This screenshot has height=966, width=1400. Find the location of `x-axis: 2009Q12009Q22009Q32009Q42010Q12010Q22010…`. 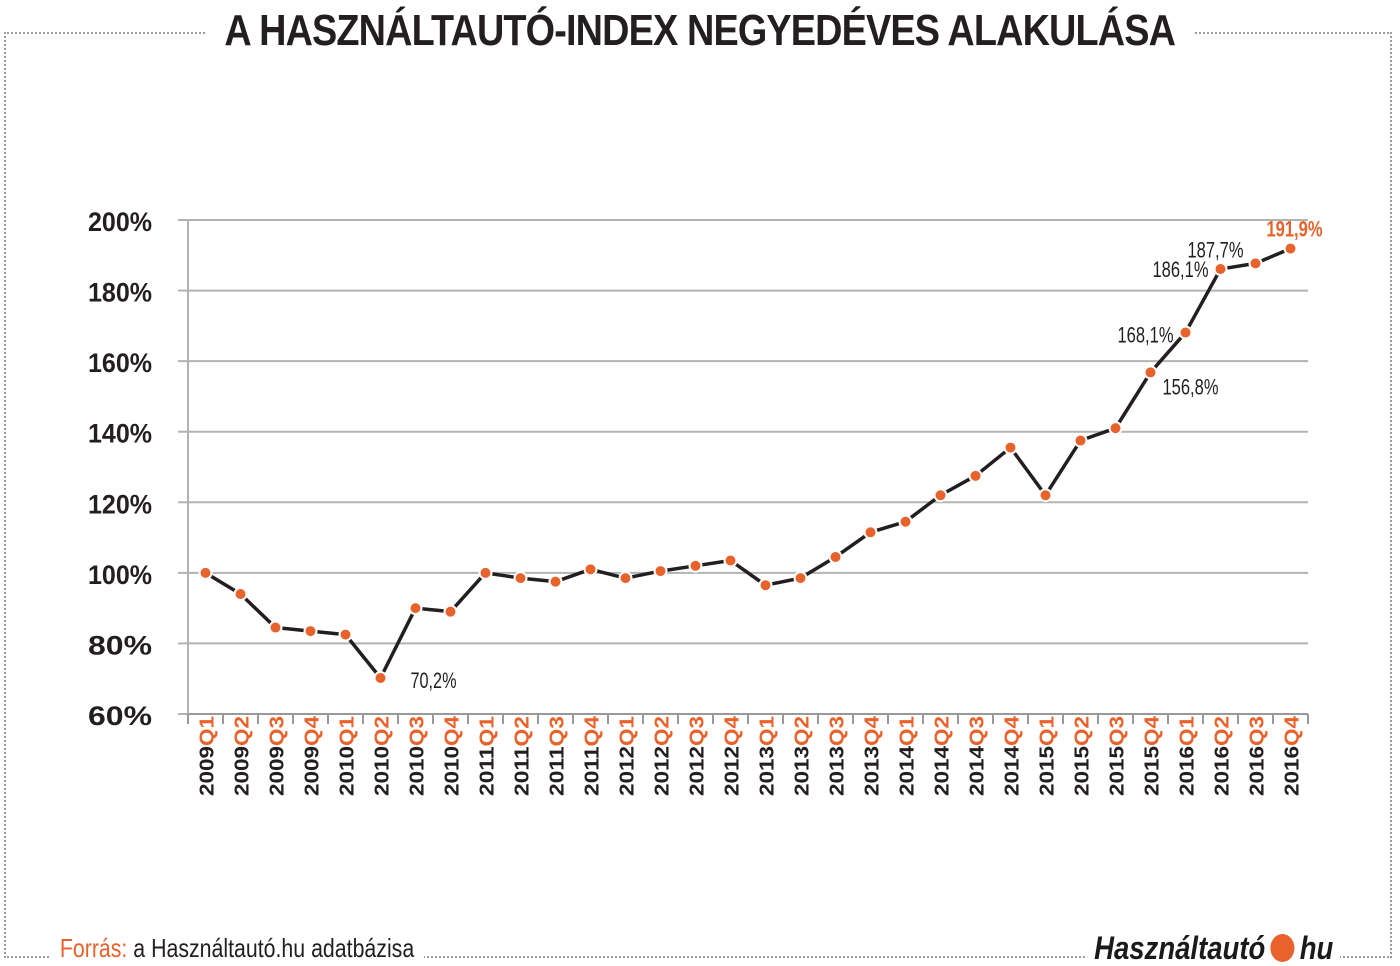

x-axis: 2009Q12009Q22009Q32009Q42010Q12010Q22010… is located at coordinates (748, 754).